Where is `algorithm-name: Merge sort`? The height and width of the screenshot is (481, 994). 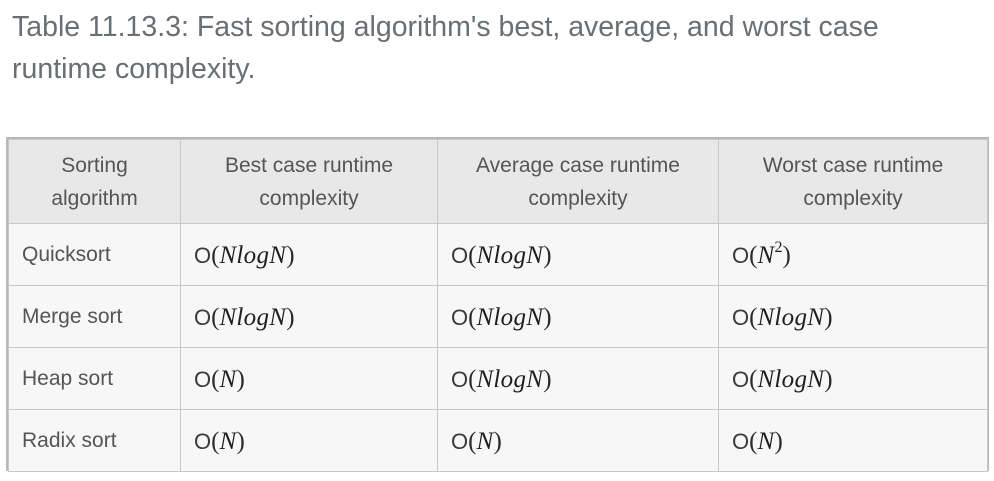
algorithm-name: Merge sort is located at coordinates (94, 316).